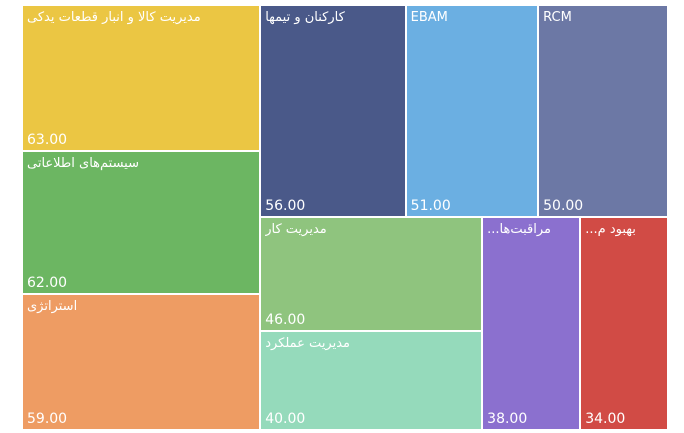 The image size is (684, 433). What do you see at coordinates (605, 418) in the screenshot?
I see `value-label: 34.00` at bounding box center [605, 418].